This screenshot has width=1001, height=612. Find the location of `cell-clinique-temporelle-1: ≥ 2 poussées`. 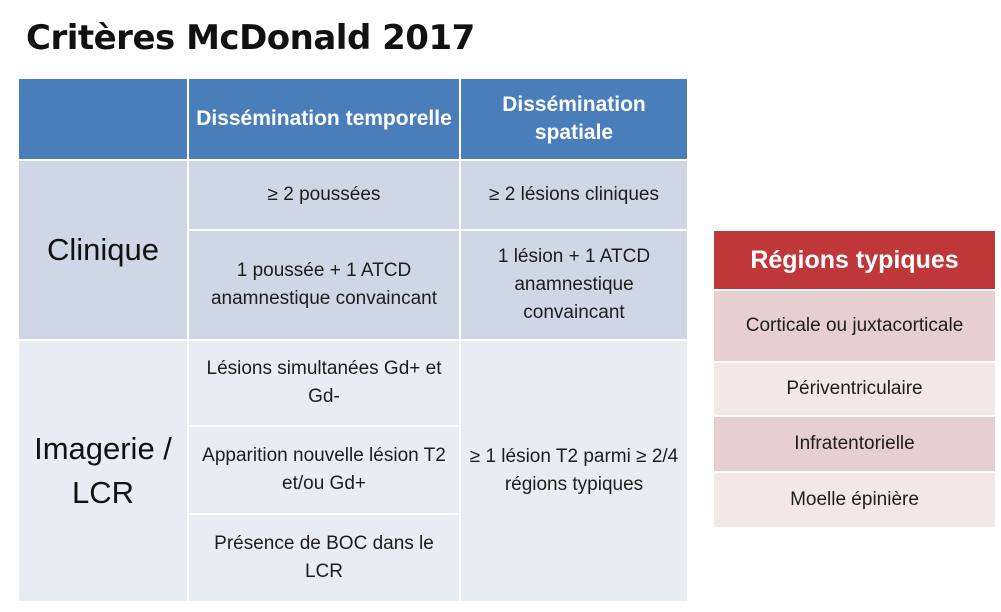

cell-clinique-temporelle-1: ≥ 2 poussées is located at coordinates (324, 195).